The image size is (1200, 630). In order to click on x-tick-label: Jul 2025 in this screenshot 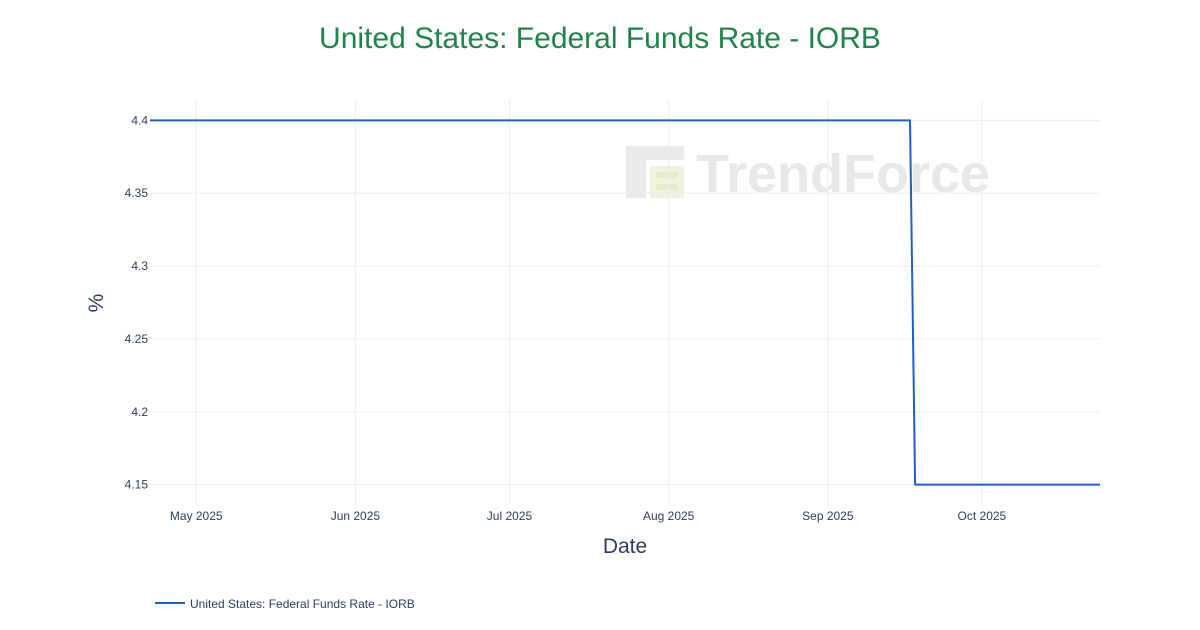, I will do `click(510, 516)`.